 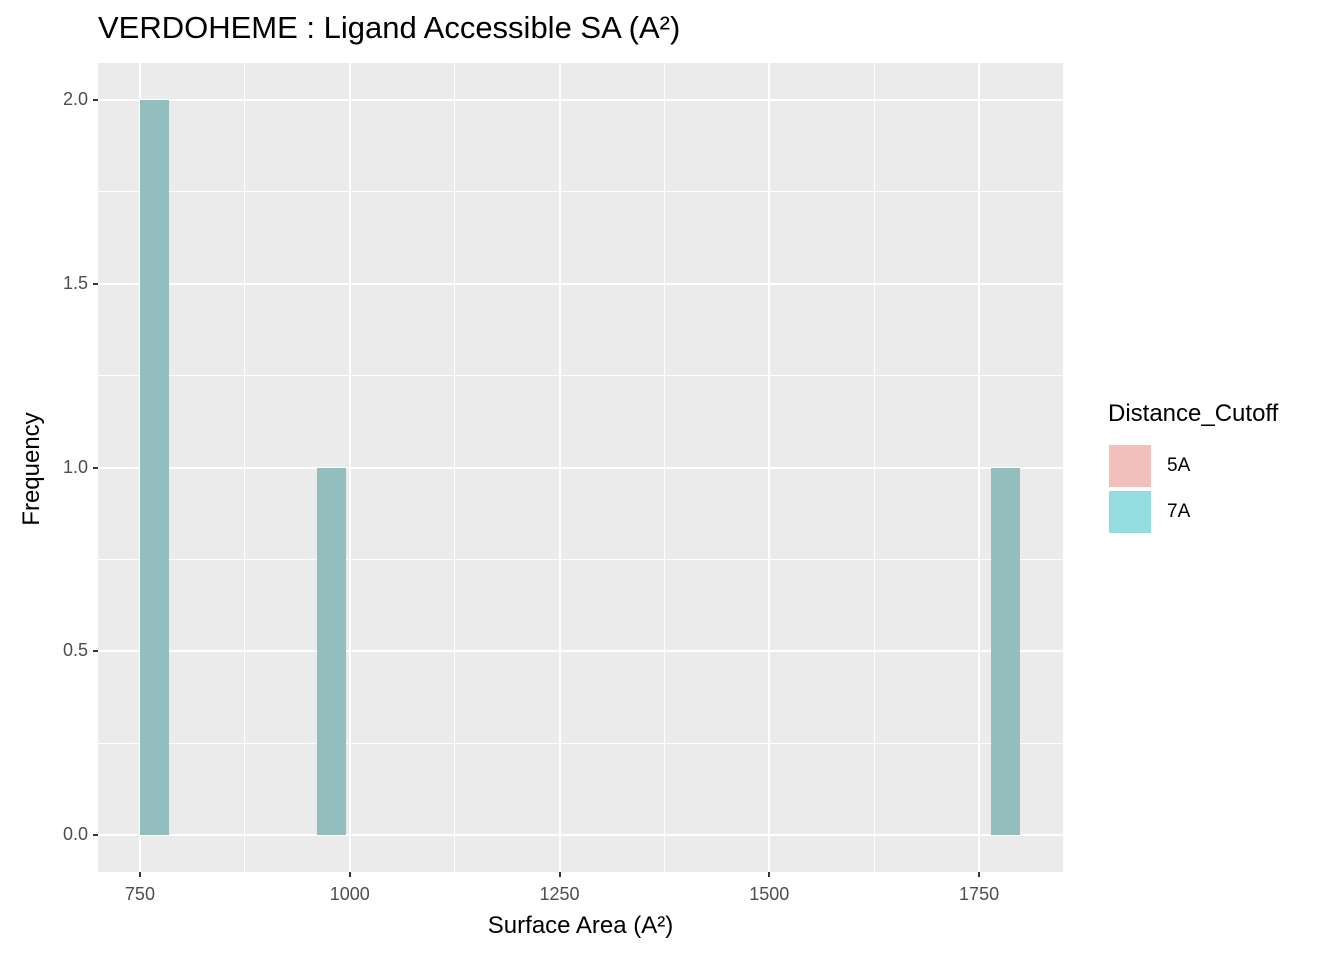 I want to click on x-tick-label: 1500, so click(x=769, y=894).